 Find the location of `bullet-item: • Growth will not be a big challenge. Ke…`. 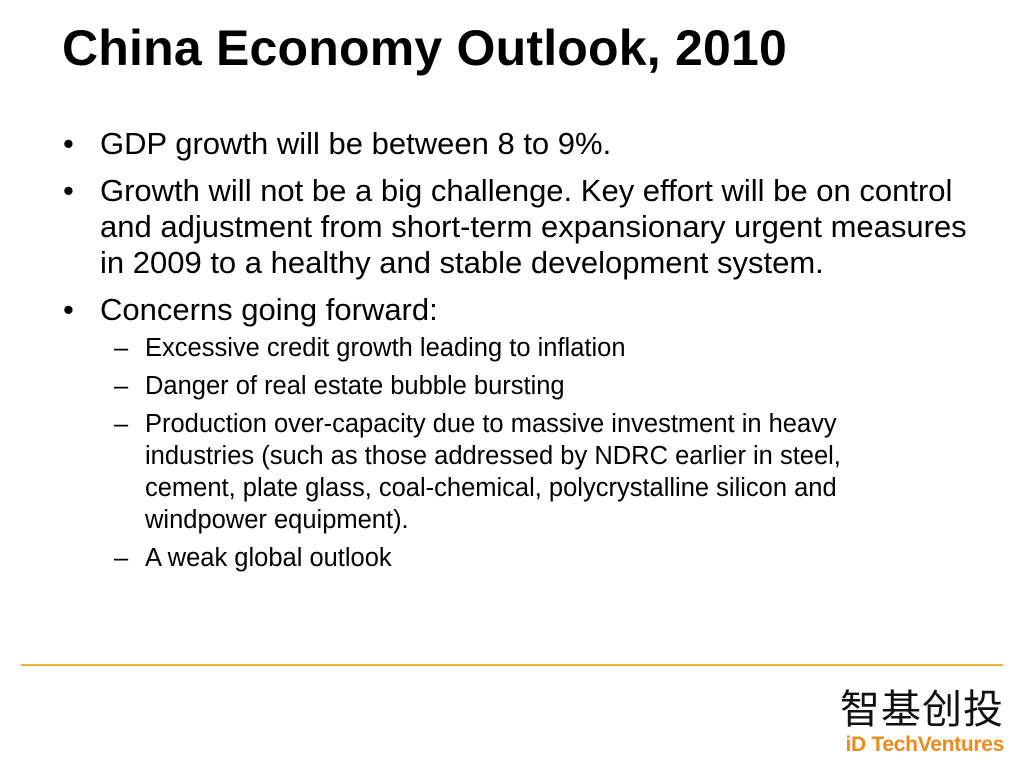

bullet-item: • Growth will not be a big challenge. Ke… is located at coordinates (512, 227).